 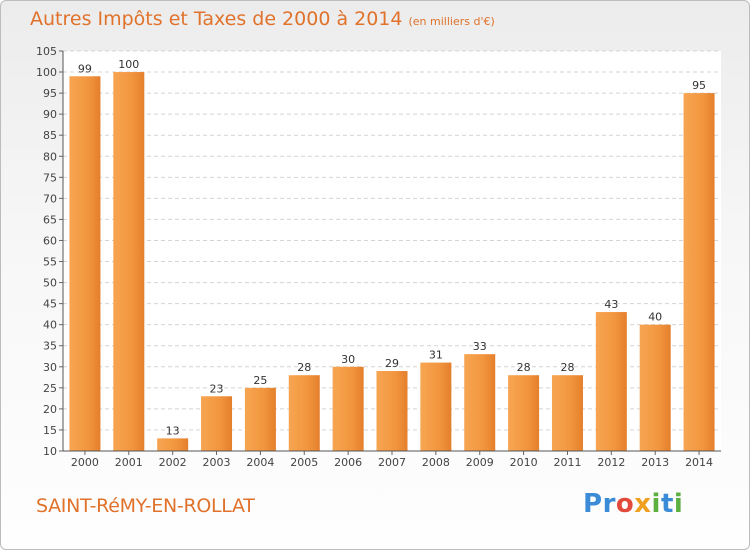 I want to click on y-tick-label: 10, so click(x=50, y=451).